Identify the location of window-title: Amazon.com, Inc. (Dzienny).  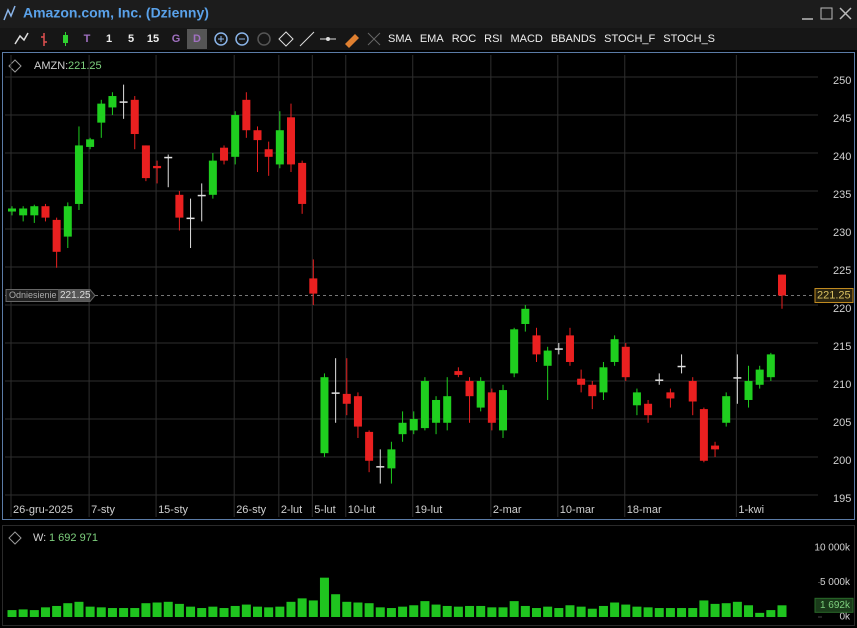
(116, 13).